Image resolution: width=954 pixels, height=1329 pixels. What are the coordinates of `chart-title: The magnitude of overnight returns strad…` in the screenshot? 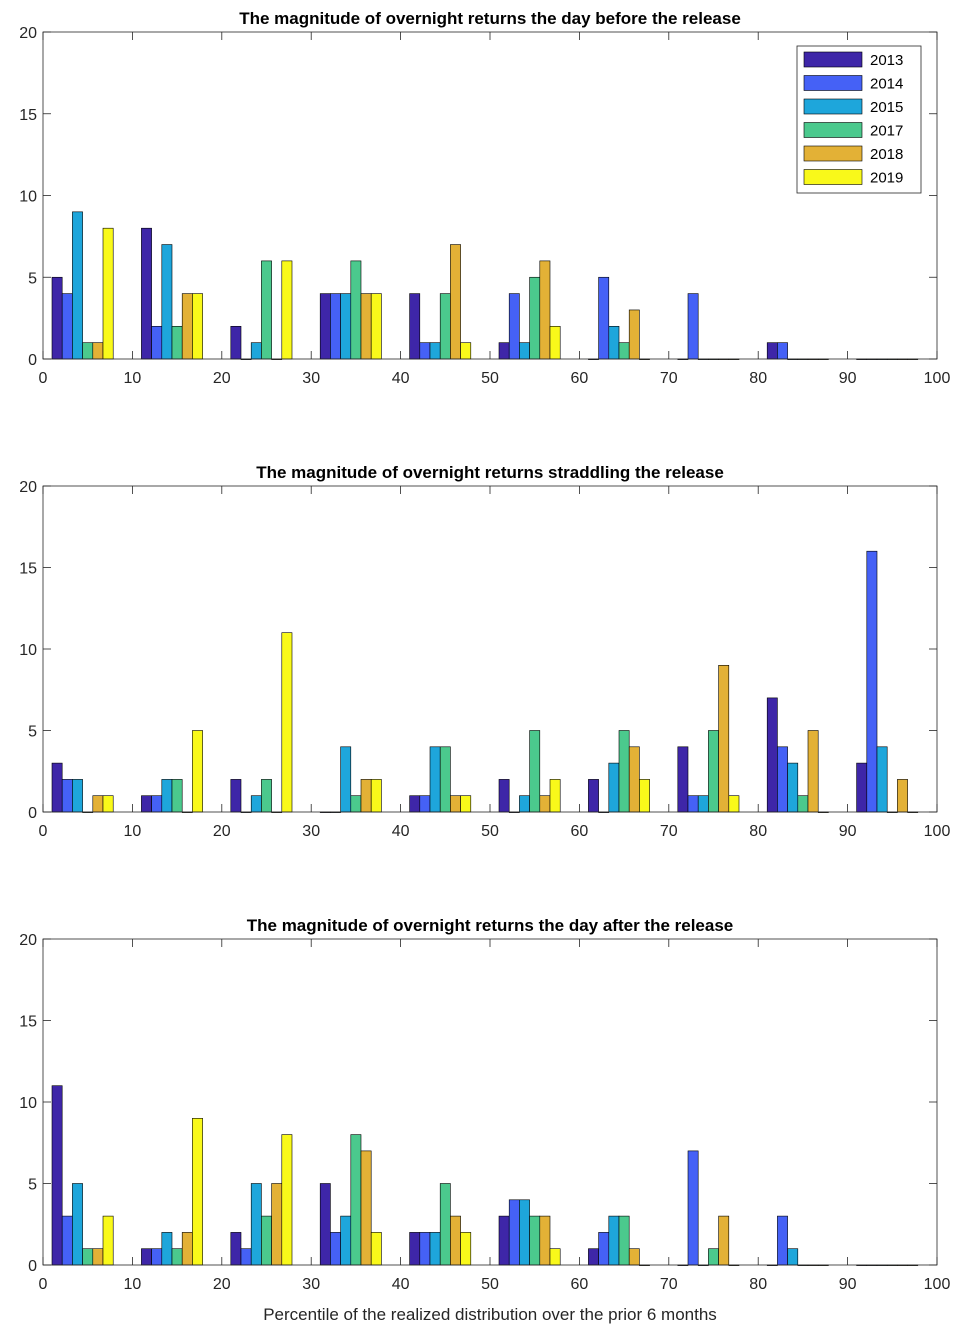 It's located at (490, 472).